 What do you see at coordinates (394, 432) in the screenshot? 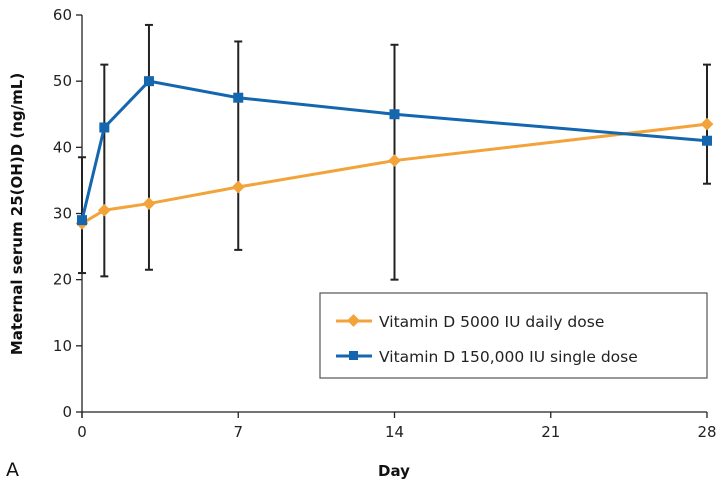
I see `x-tick-label: 14` at bounding box center [394, 432].